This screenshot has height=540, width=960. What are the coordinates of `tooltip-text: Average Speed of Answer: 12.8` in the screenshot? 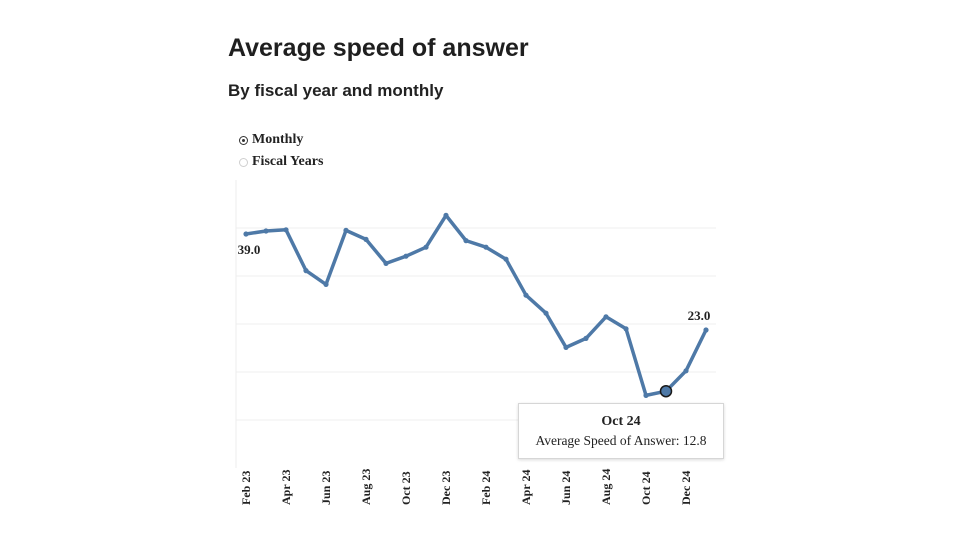 It's located at (621, 440).